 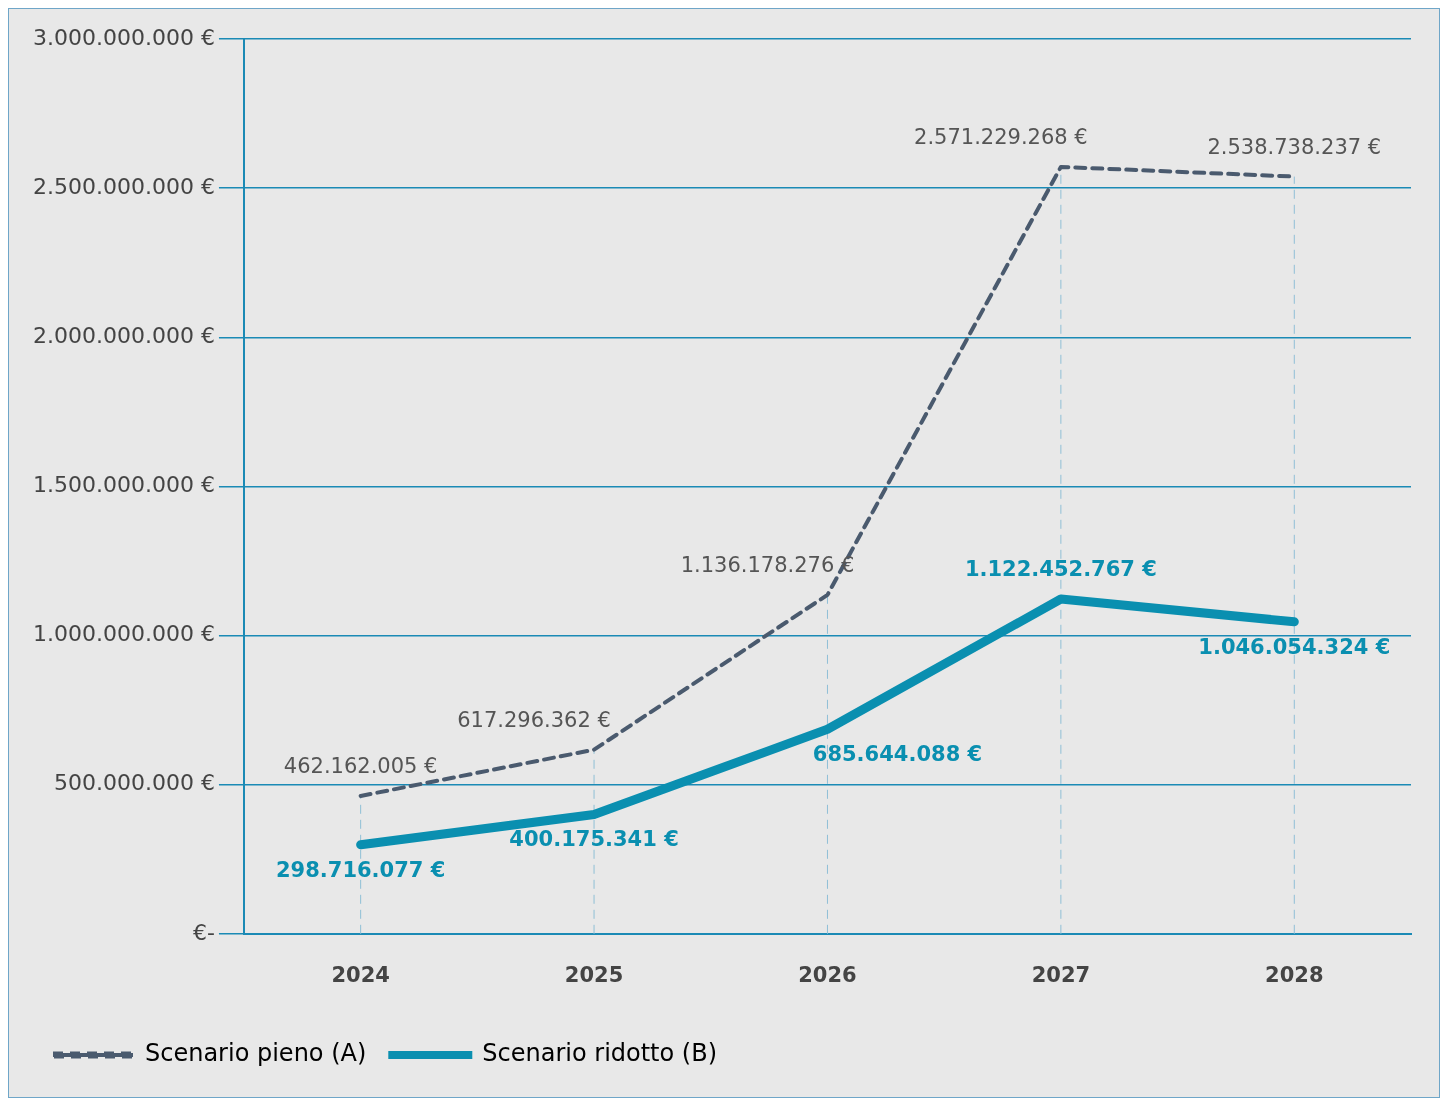 What do you see at coordinates (594, 839) in the screenshot?
I see `data-label: 400.175.341 €` at bounding box center [594, 839].